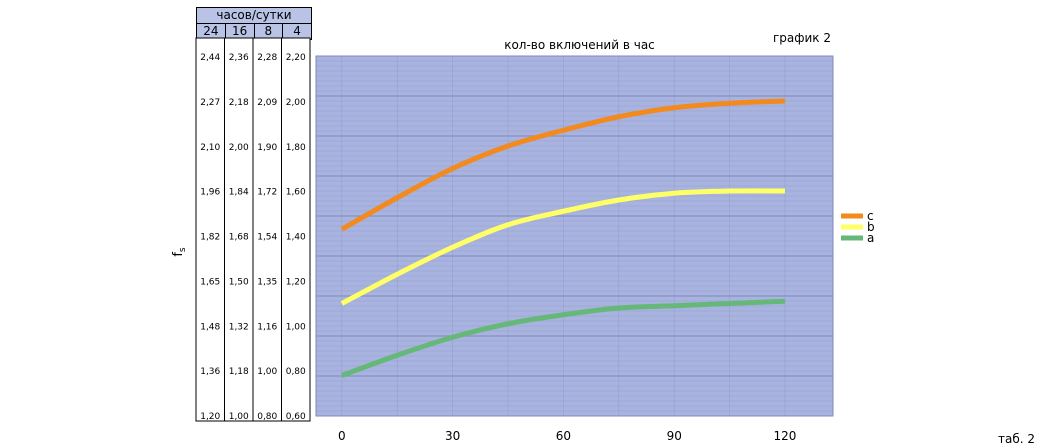 The height and width of the screenshot is (446, 1056). What do you see at coordinates (210, 58) in the screenshot?
I see `y-tick-label-24: 2,44` at bounding box center [210, 58].